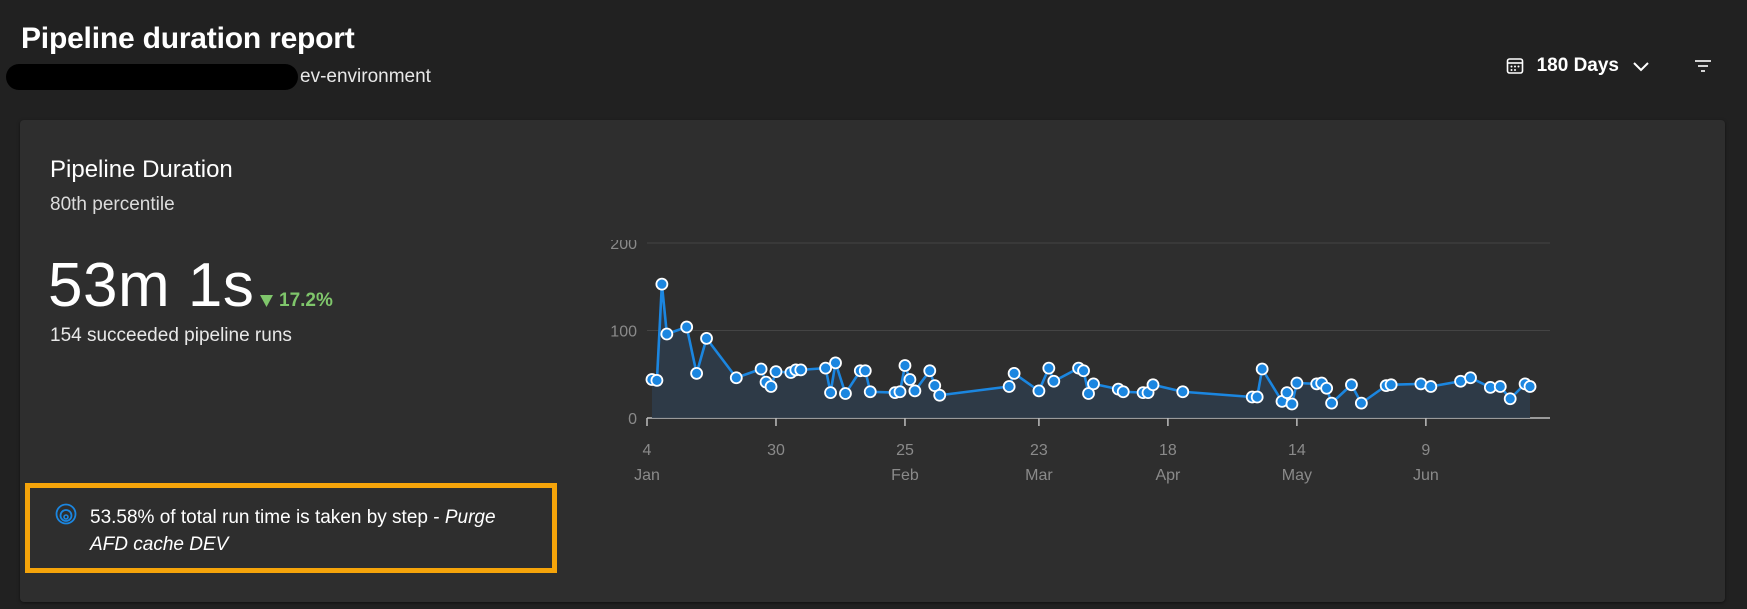 The height and width of the screenshot is (609, 1747). I want to click on delta-indicator: 17.2%, so click(296, 301).